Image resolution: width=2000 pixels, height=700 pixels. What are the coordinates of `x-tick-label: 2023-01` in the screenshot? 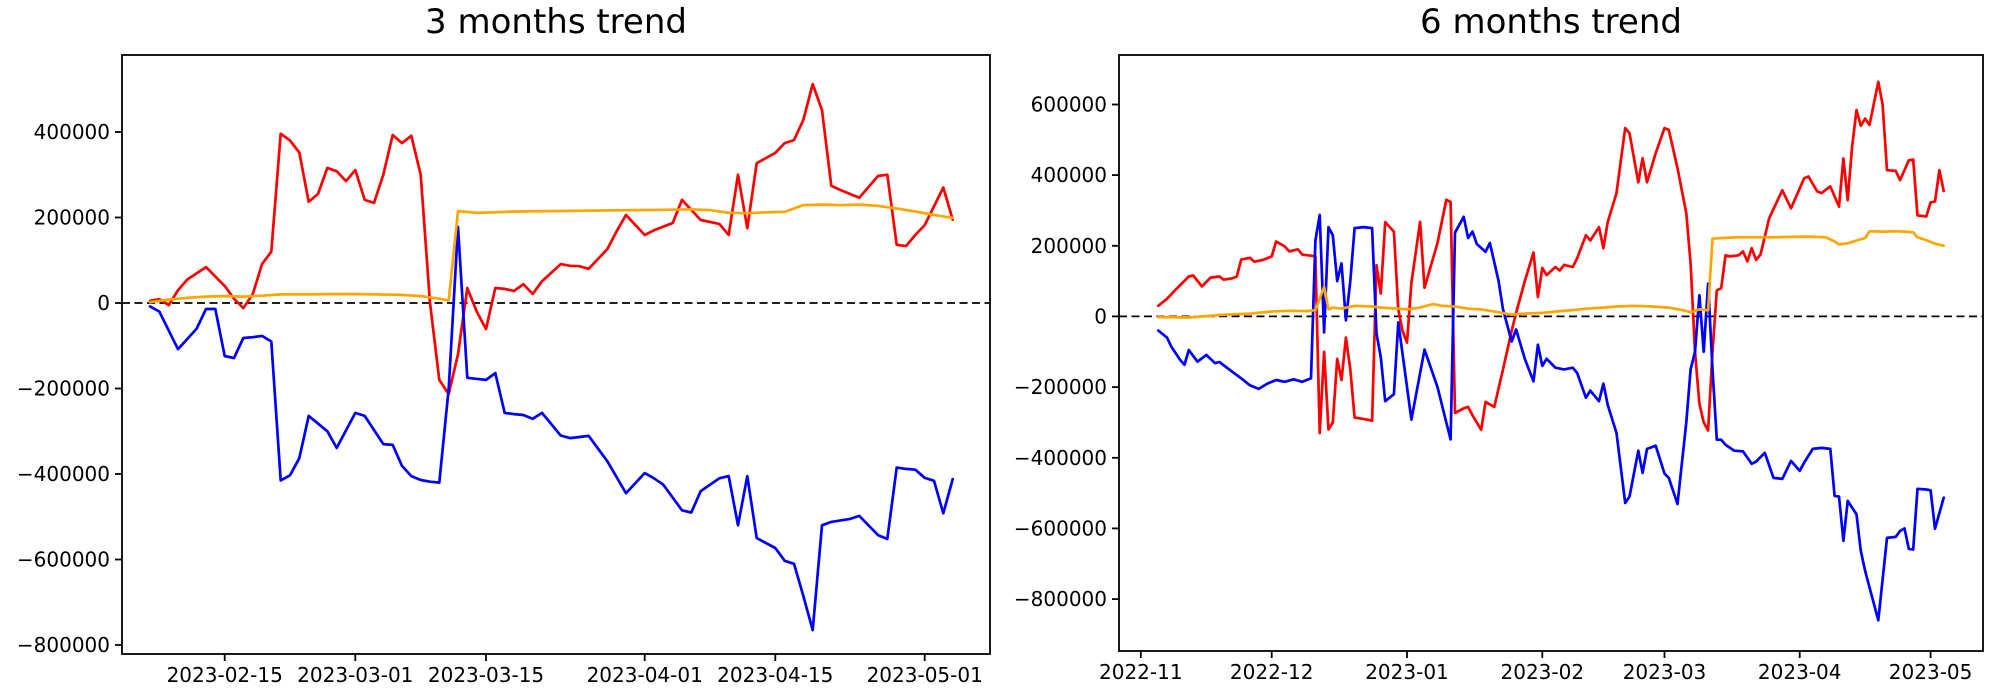 It's located at (1407, 672).